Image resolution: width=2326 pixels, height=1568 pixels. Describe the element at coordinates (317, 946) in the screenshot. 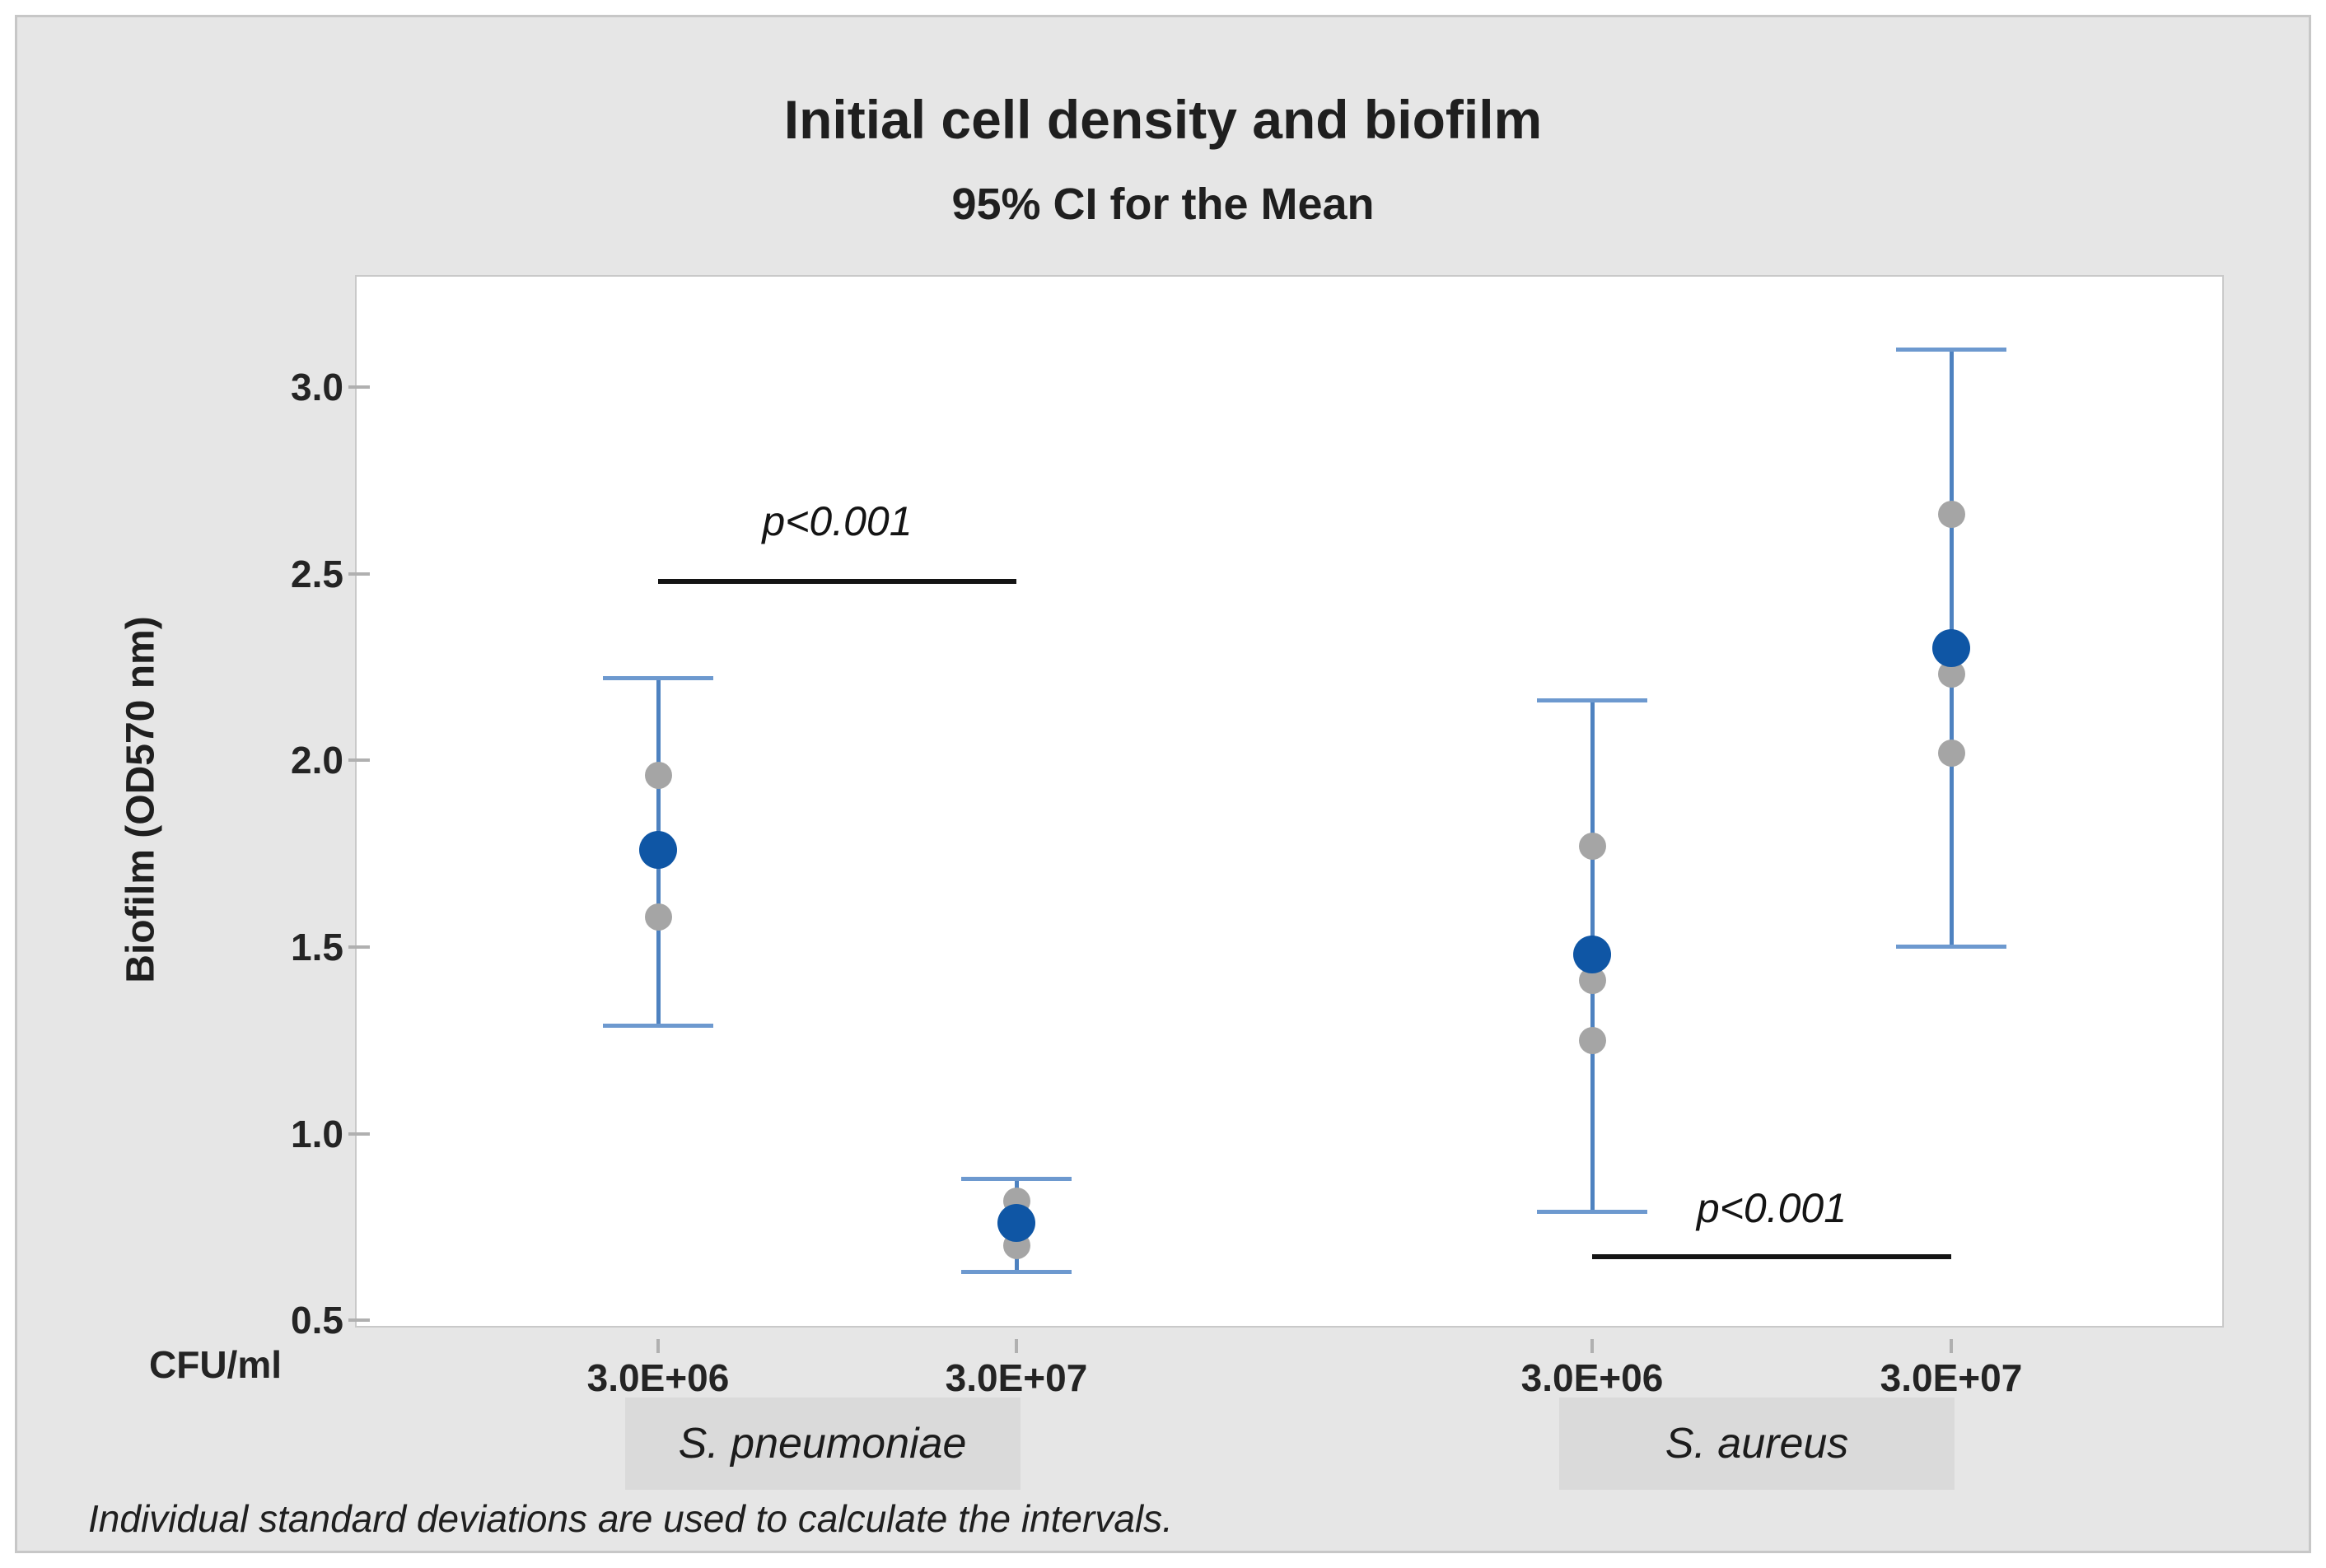

I see `y-axis-tick-label: 1.5` at that location.